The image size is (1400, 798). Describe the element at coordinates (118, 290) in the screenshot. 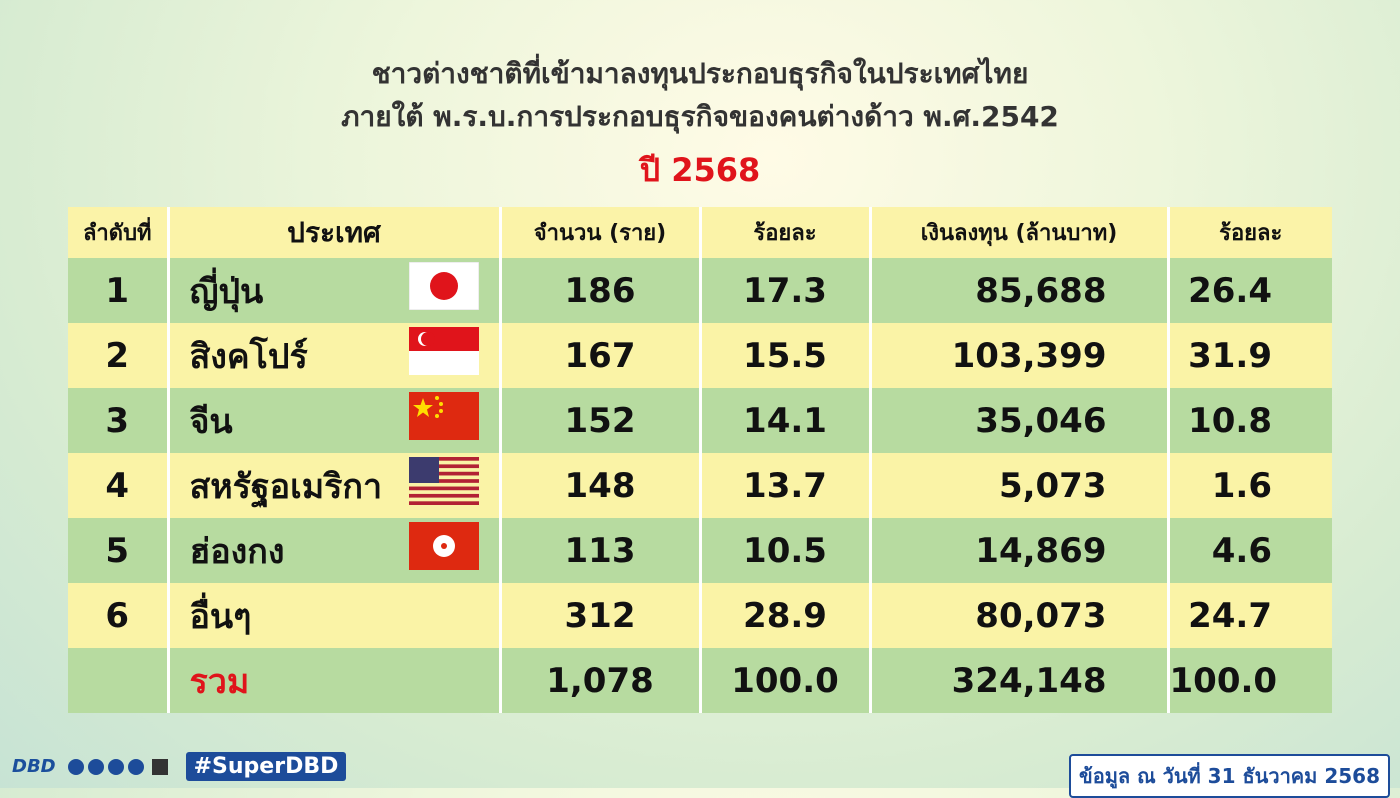

I see `cell: 1` at that location.